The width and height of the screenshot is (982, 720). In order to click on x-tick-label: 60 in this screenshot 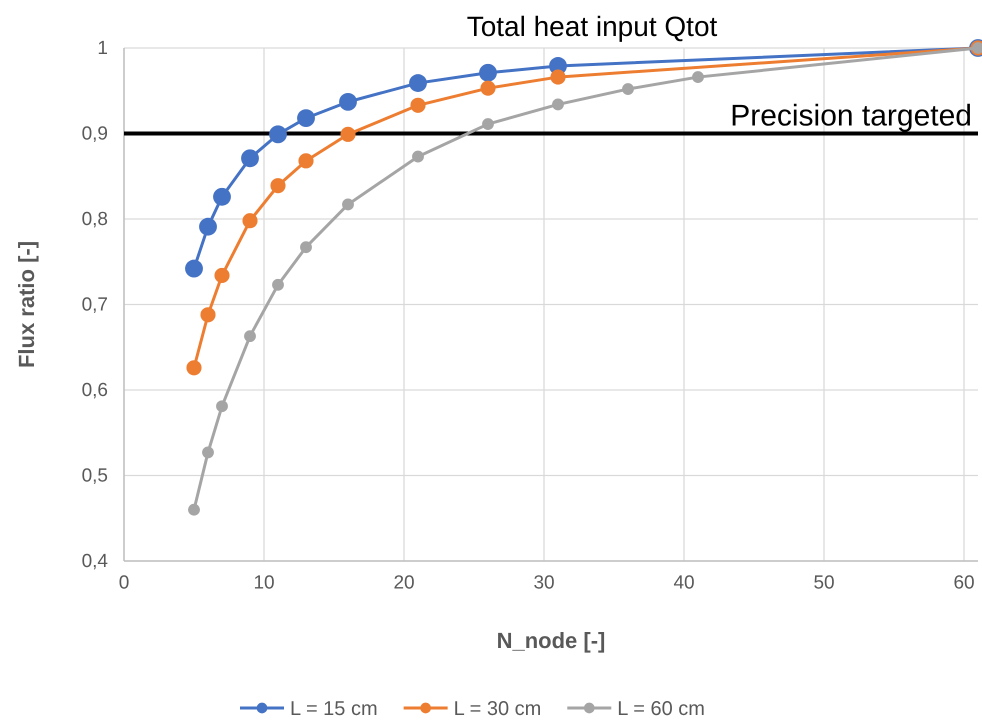, I will do `click(964, 583)`.